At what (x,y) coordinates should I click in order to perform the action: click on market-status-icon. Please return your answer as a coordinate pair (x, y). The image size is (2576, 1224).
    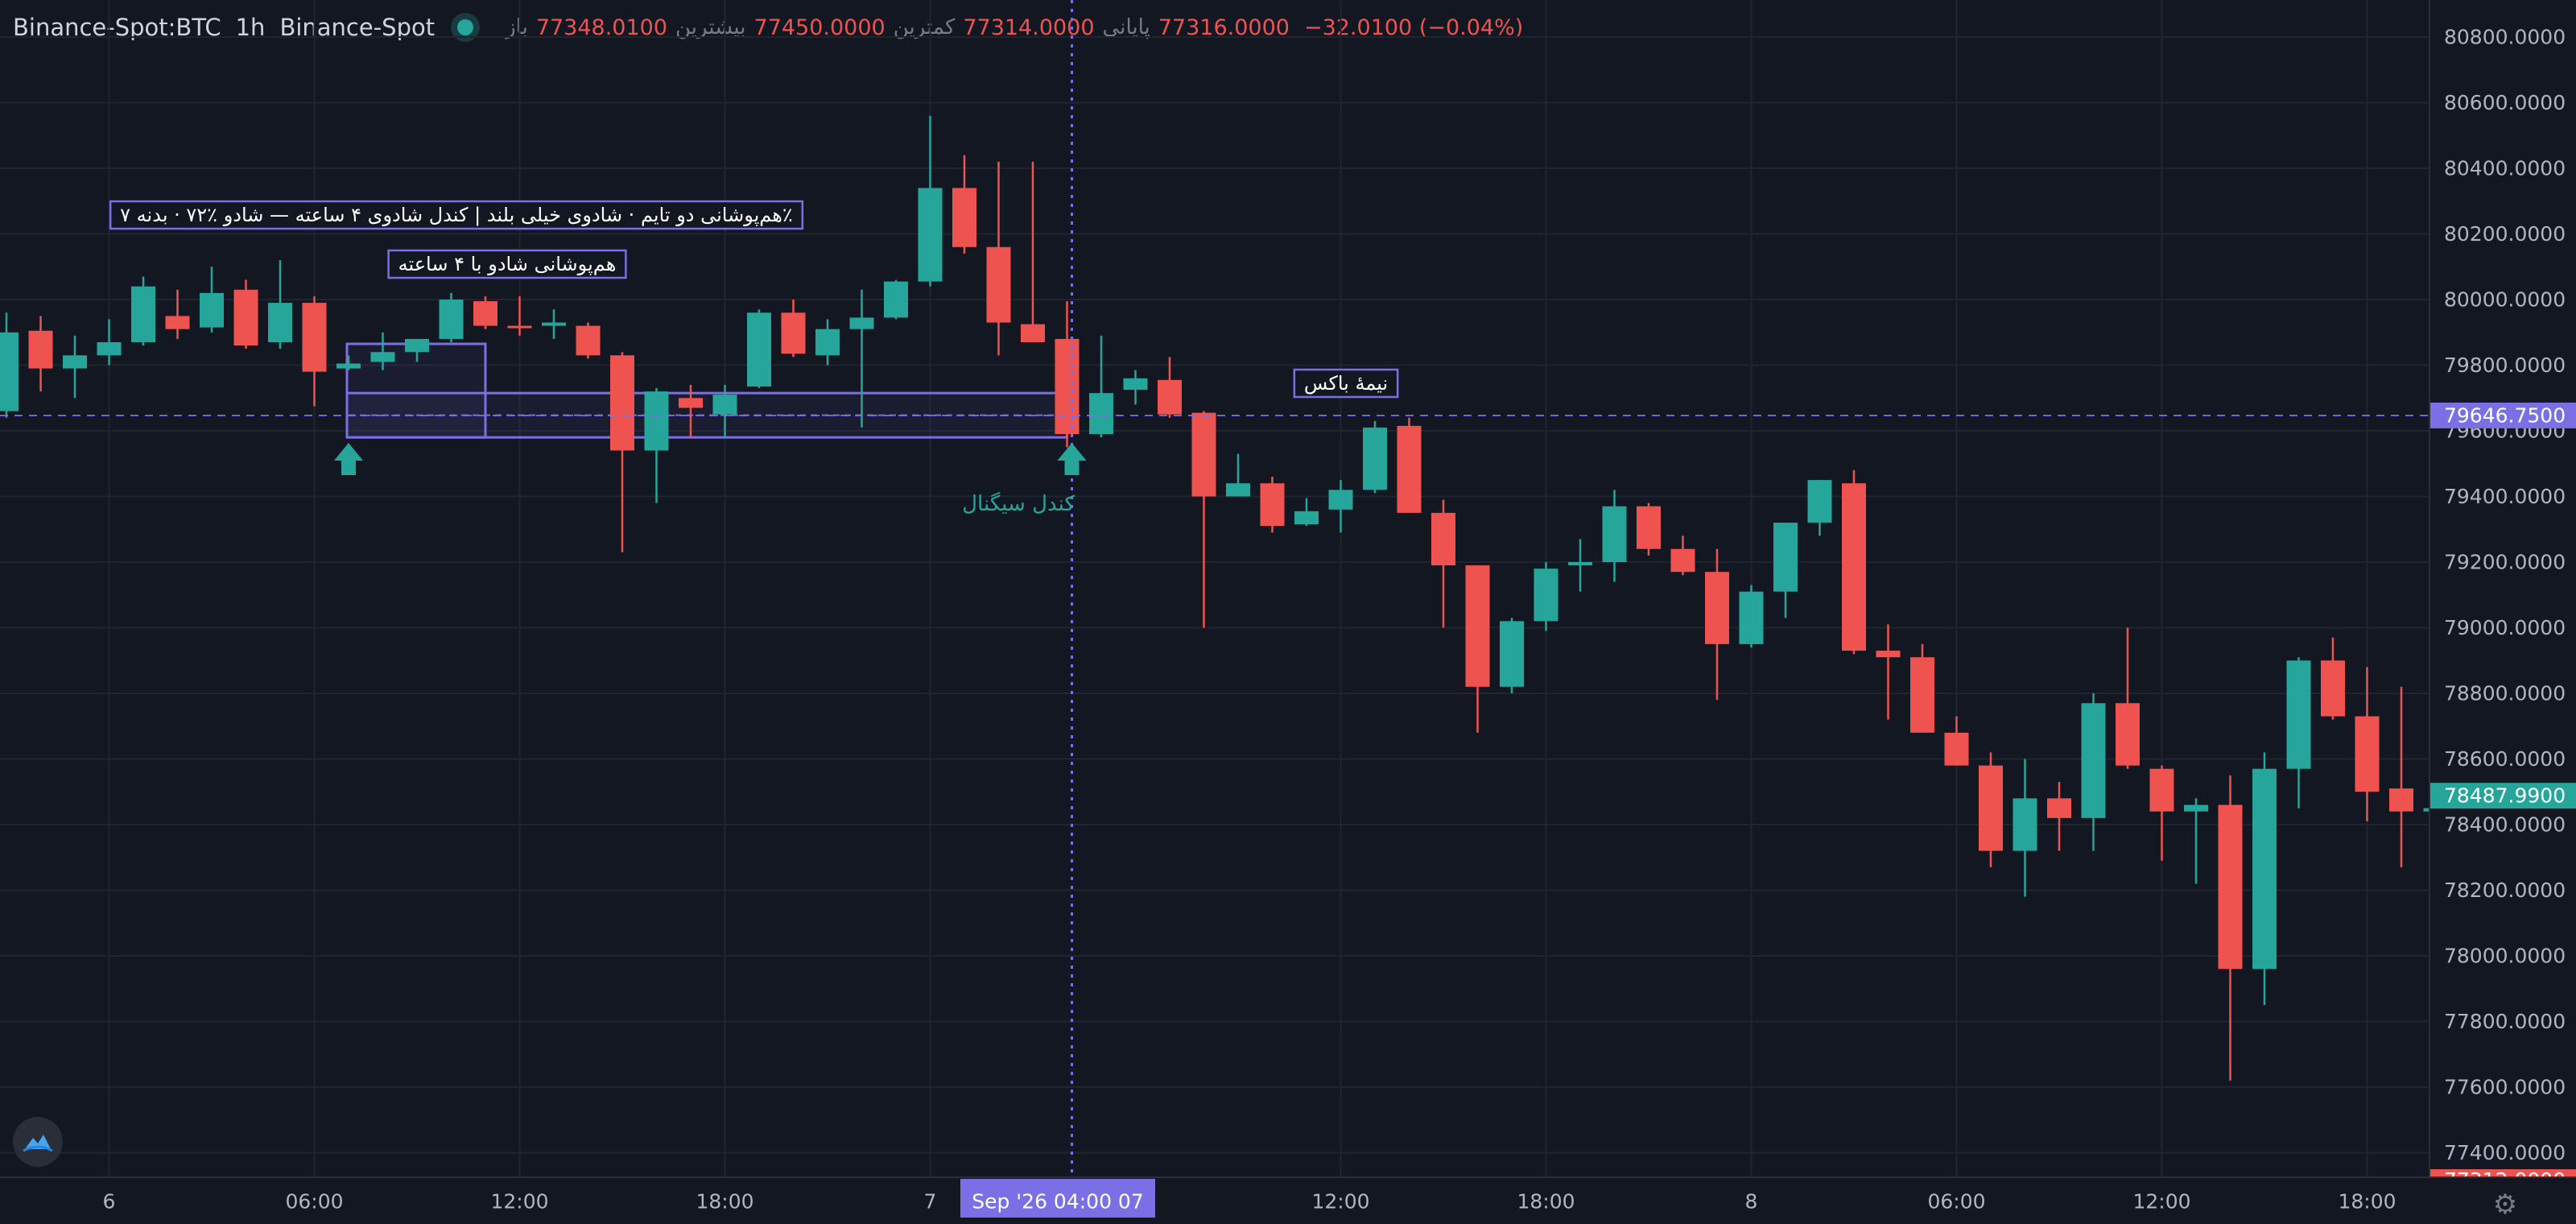
    Looking at the image, I should click on (465, 27).